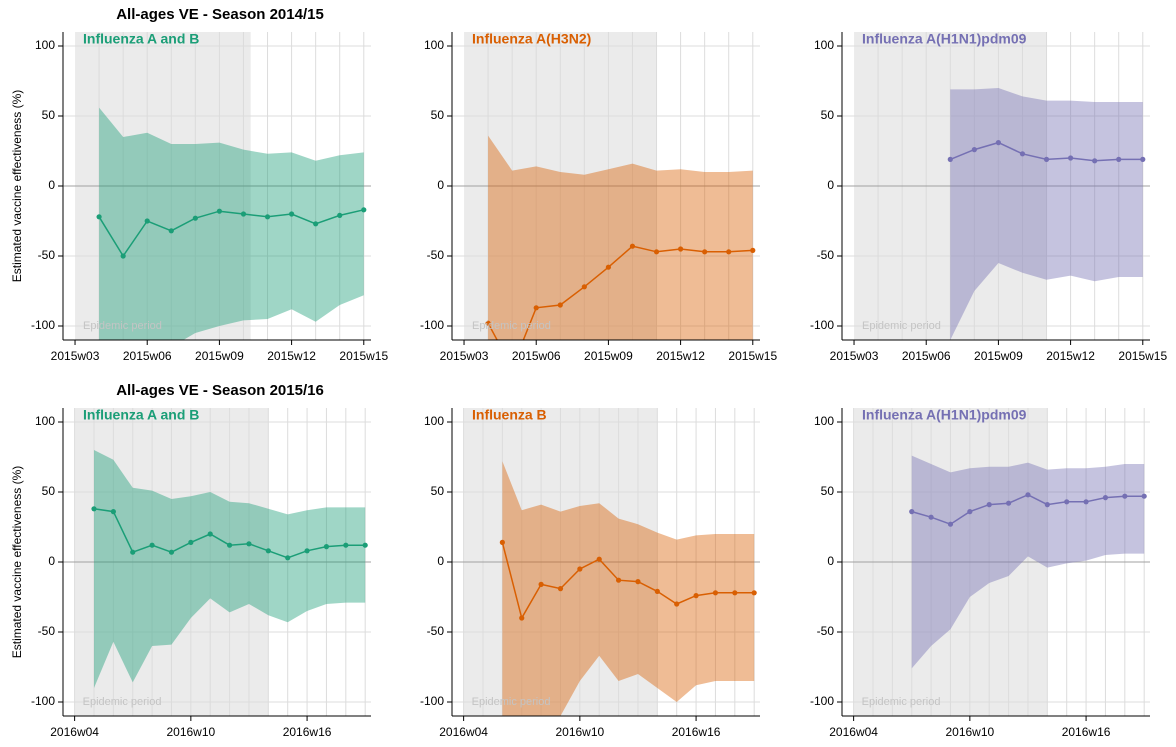 The width and height of the screenshot is (1176, 747). I want to click on series-label: Influenza B, so click(509, 415).